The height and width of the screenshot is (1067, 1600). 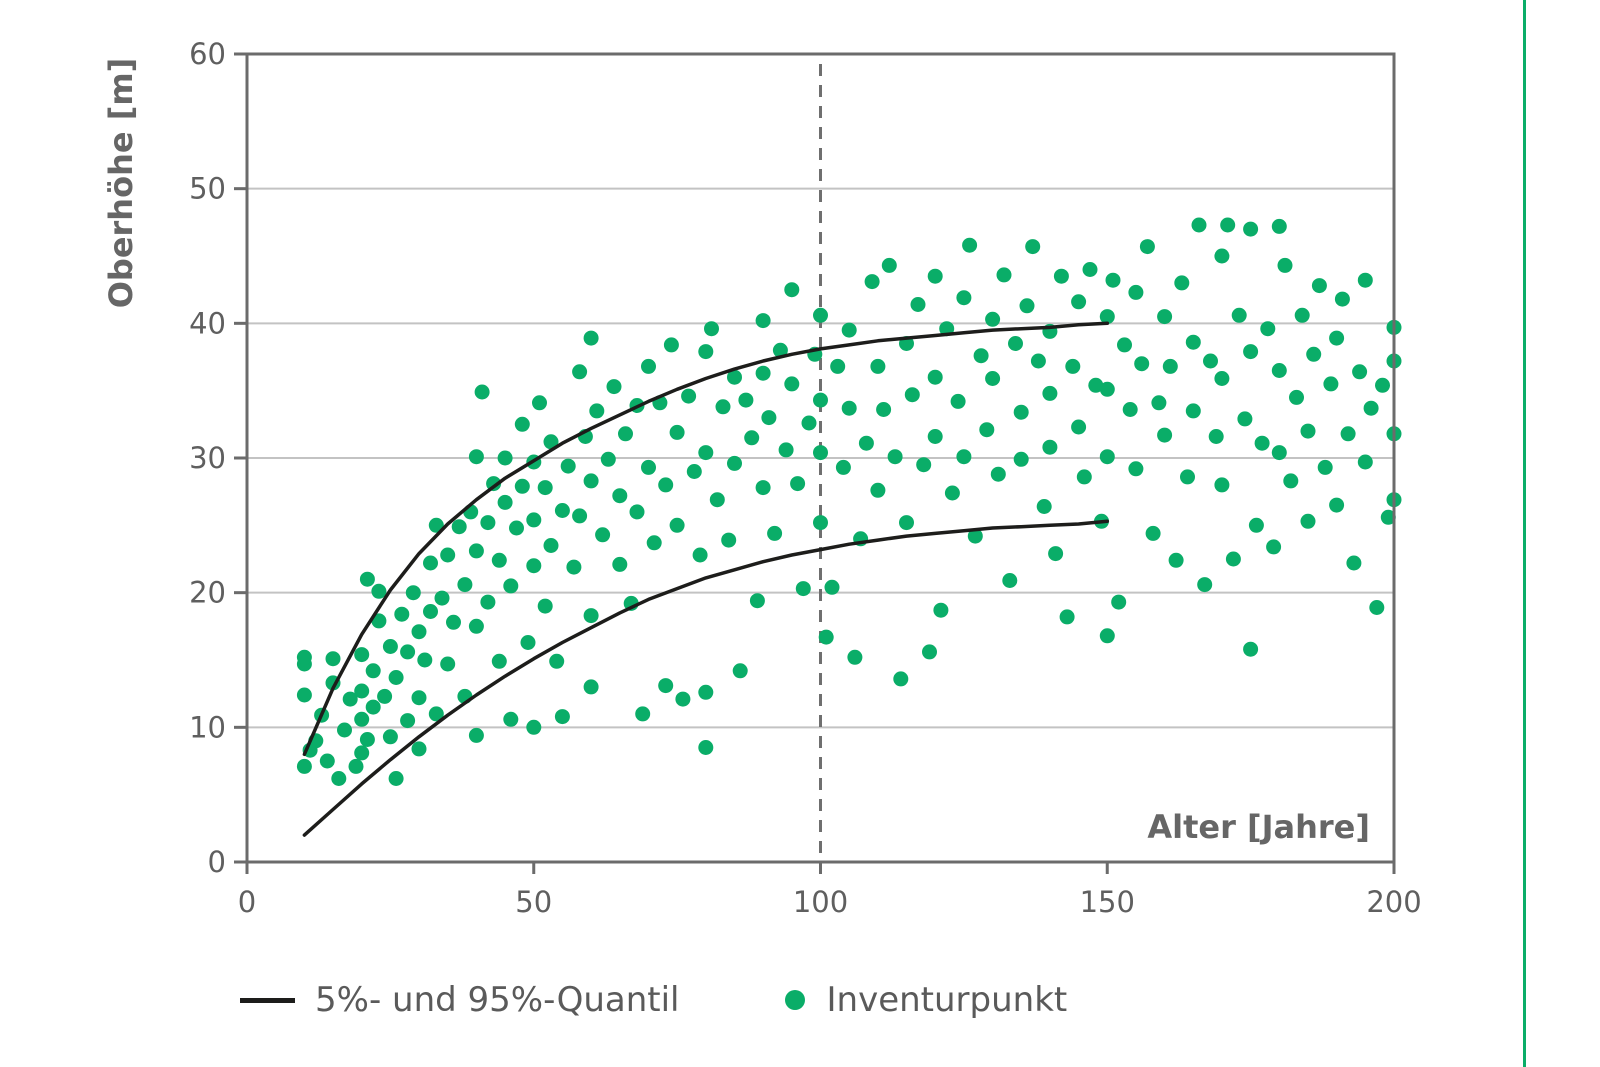 What do you see at coordinates (460, 1000) in the screenshot?
I see `legend-item-quantile: 5%- und 95%-Quantil` at bounding box center [460, 1000].